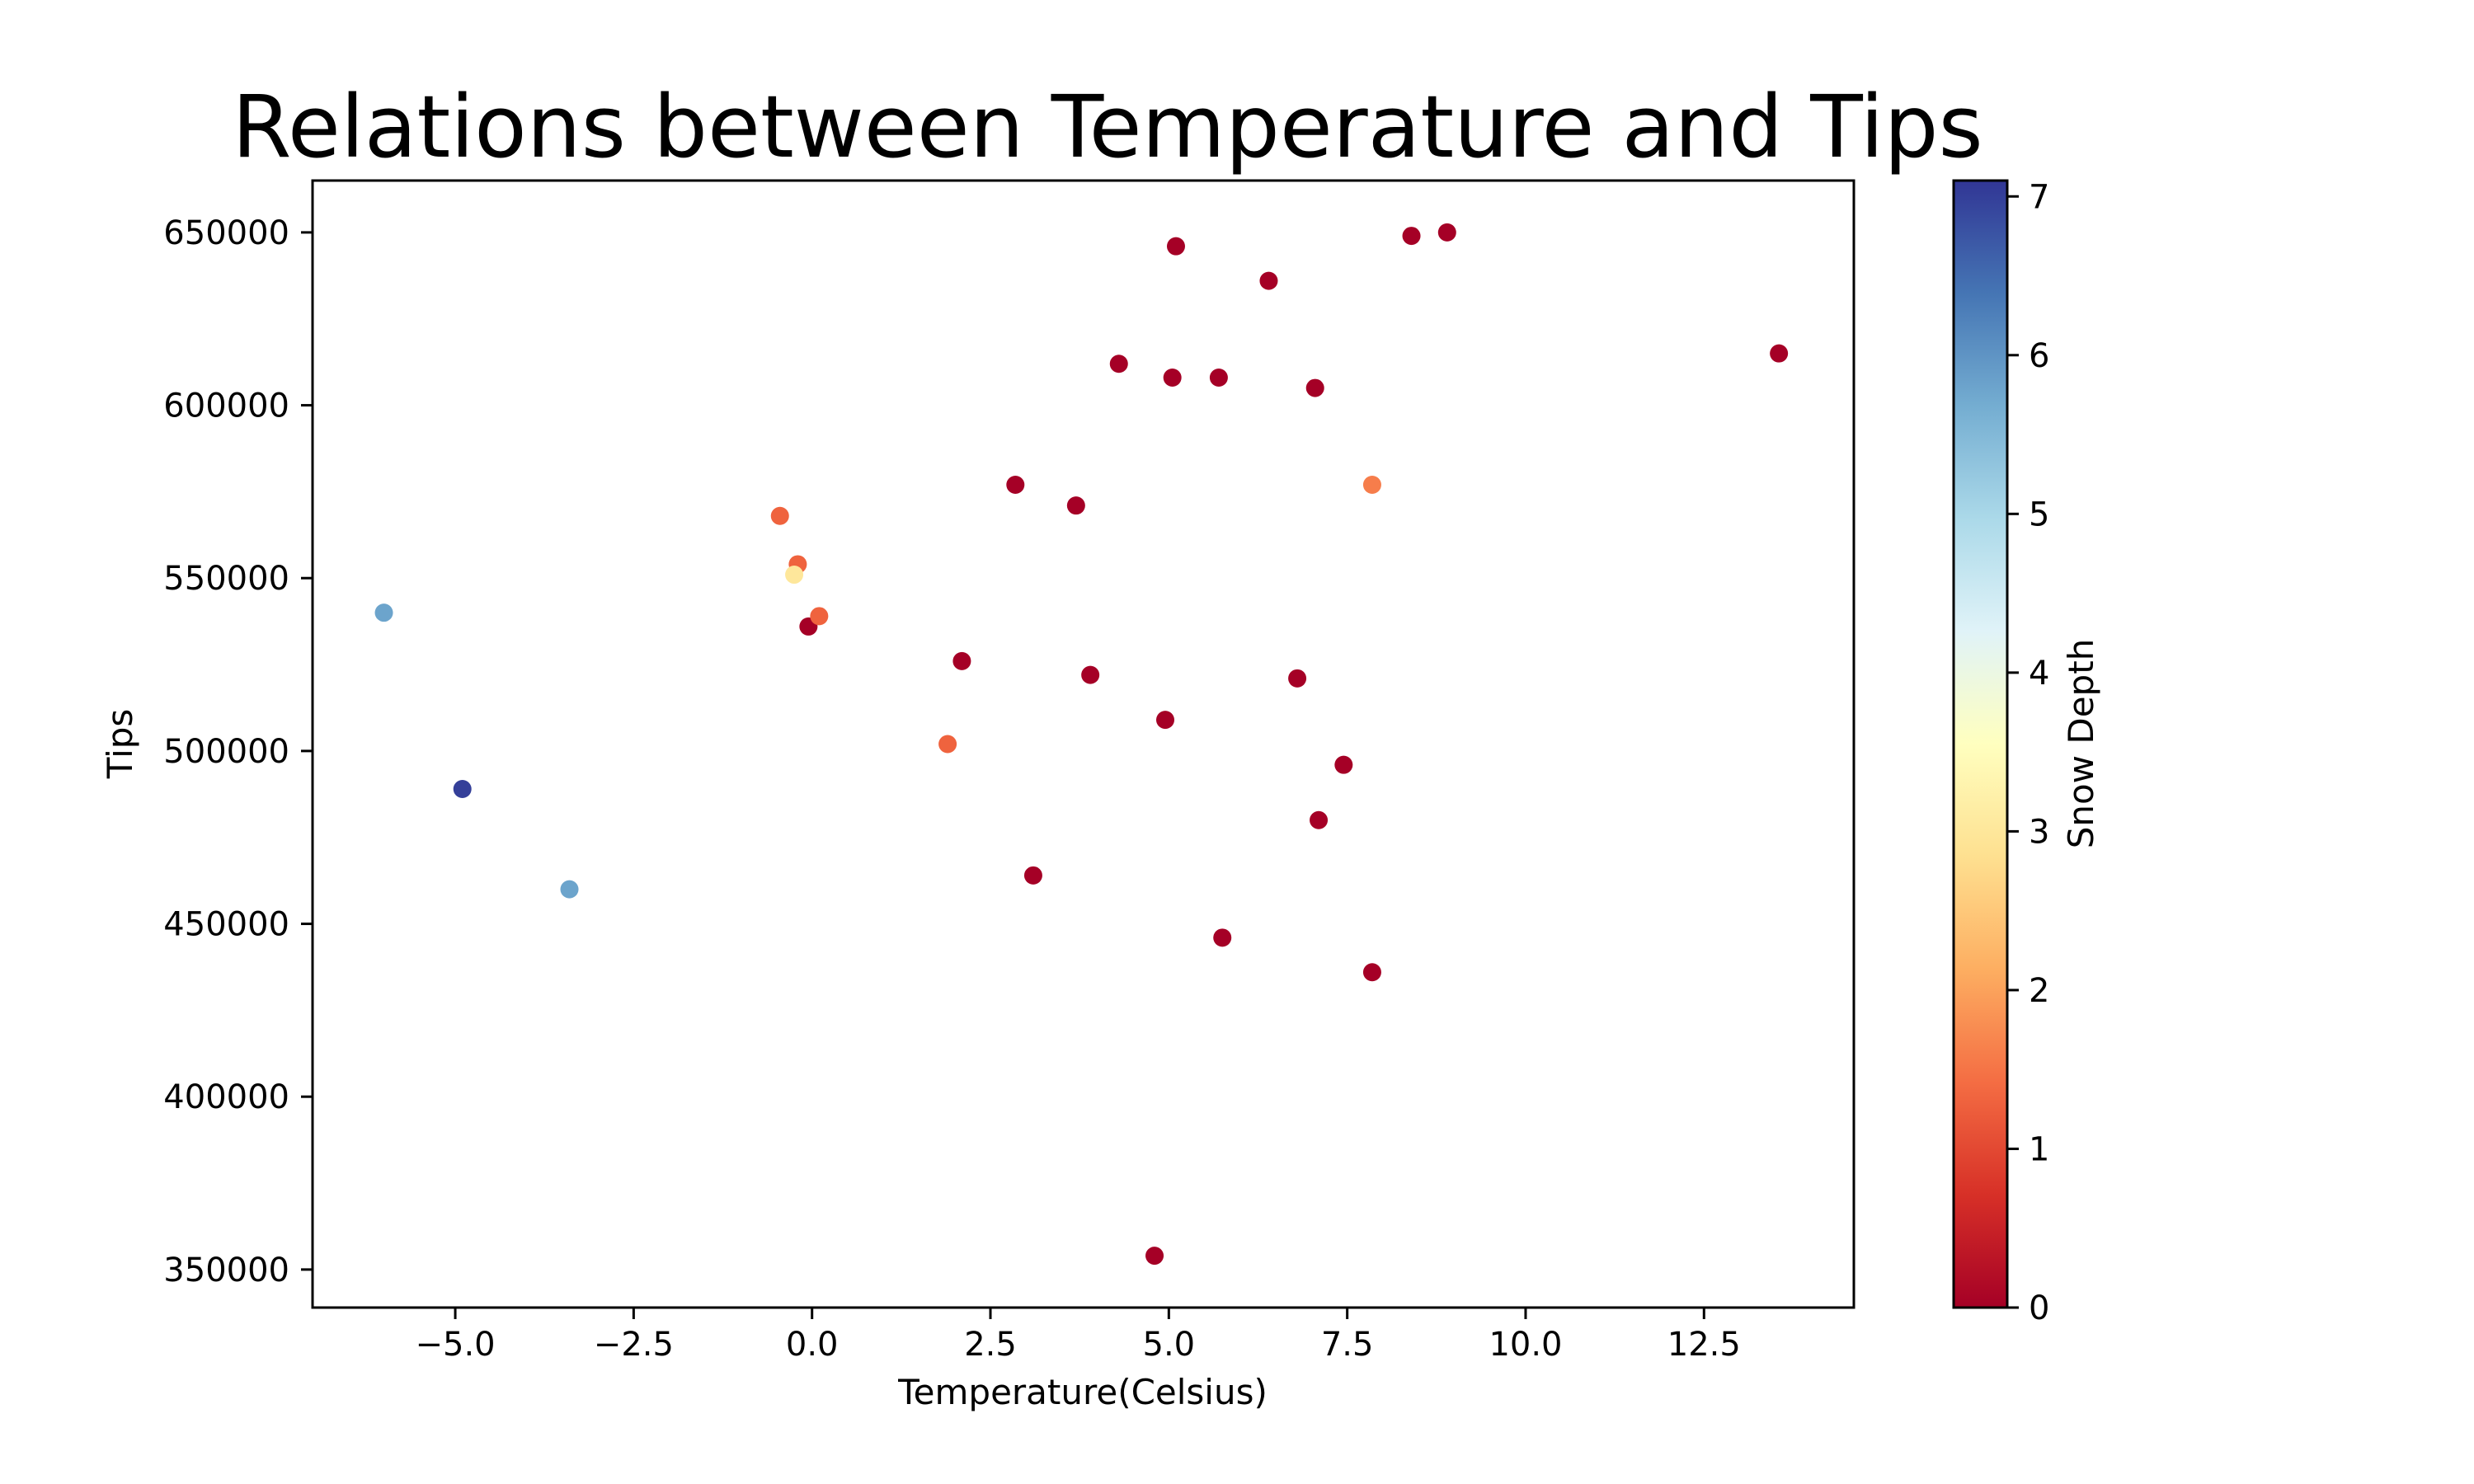 The height and width of the screenshot is (1484, 2474). I want to click on x-tick-label: 0.0, so click(812, 1345).